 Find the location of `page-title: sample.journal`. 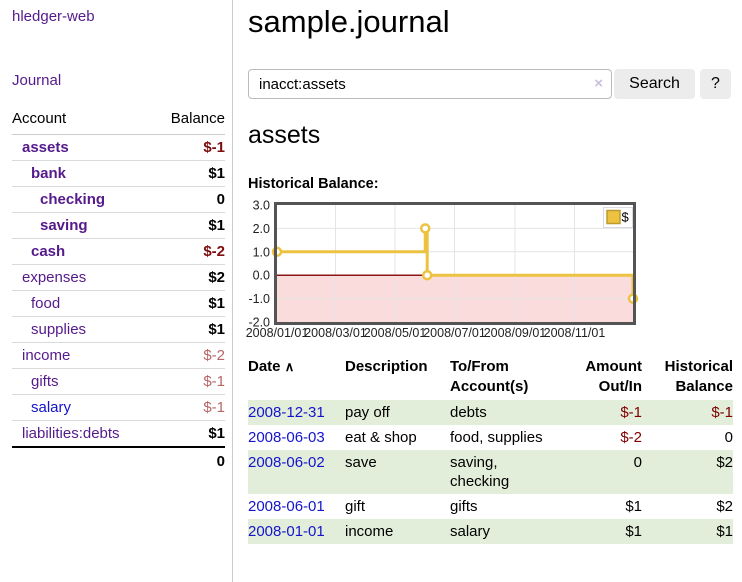

page-title: sample.journal is located at coordinates (349, 21).